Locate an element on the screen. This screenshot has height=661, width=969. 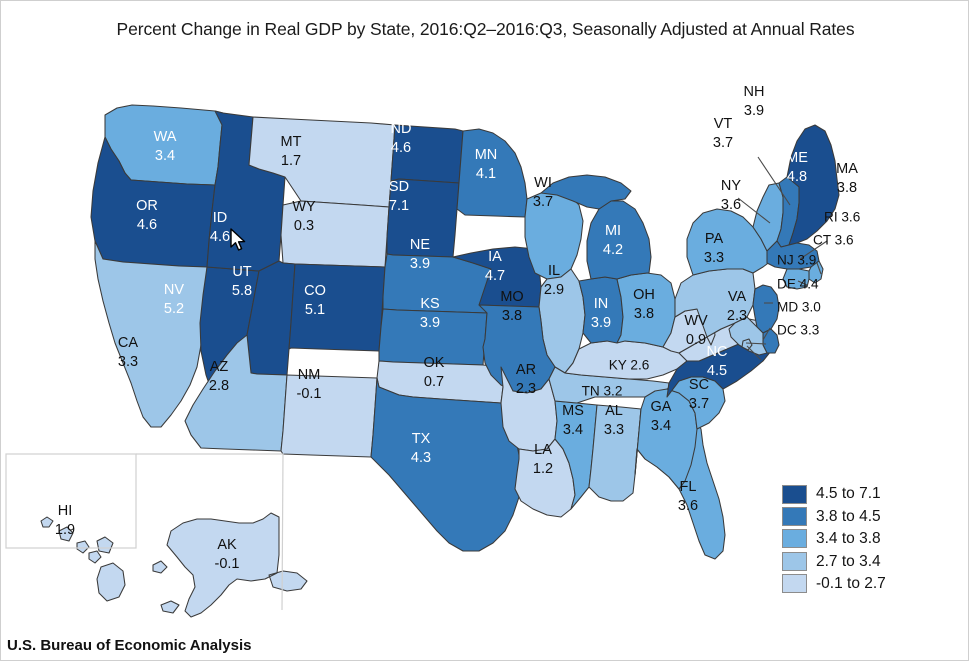
label-NY-code: NY is located at coordinates (731, 186).